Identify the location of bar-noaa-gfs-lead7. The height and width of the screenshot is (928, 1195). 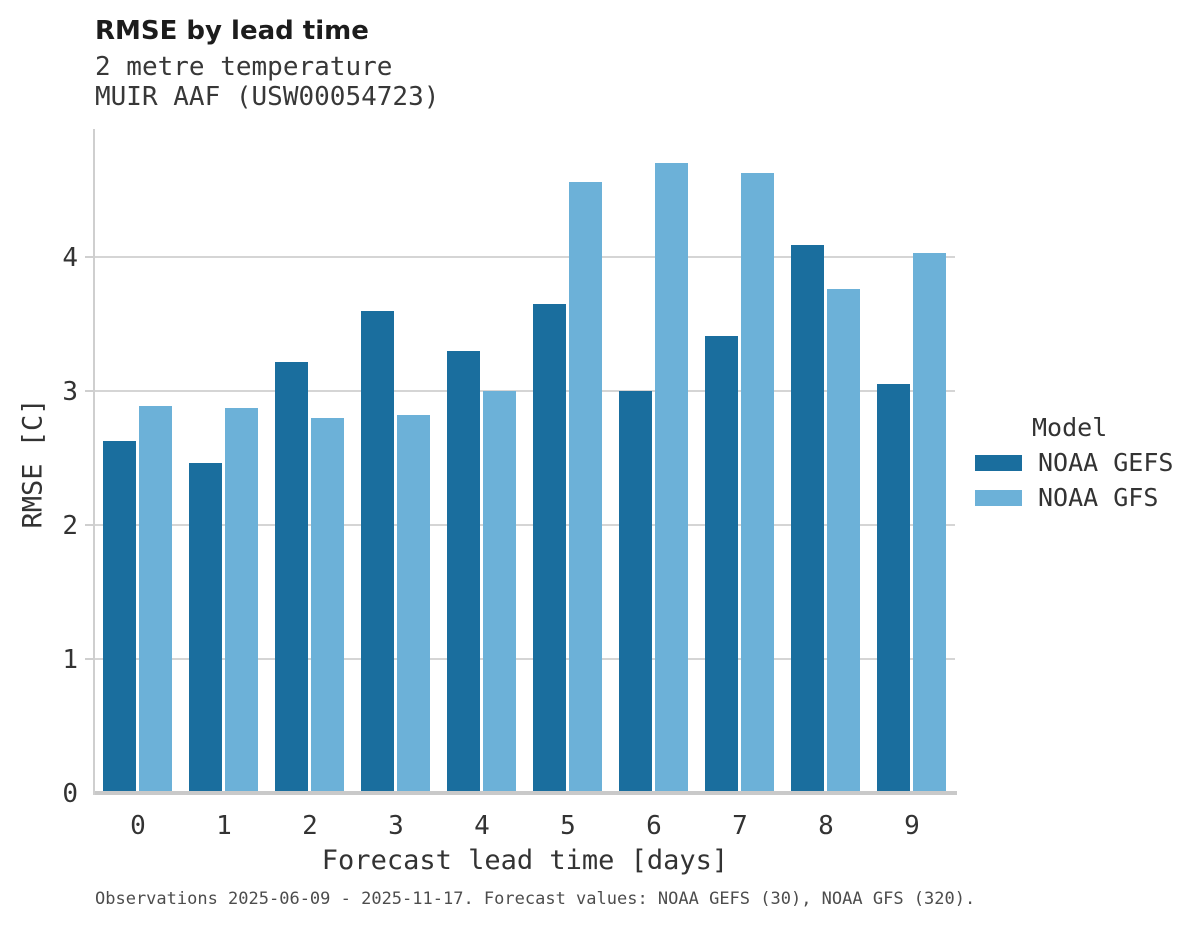
(757, 483).